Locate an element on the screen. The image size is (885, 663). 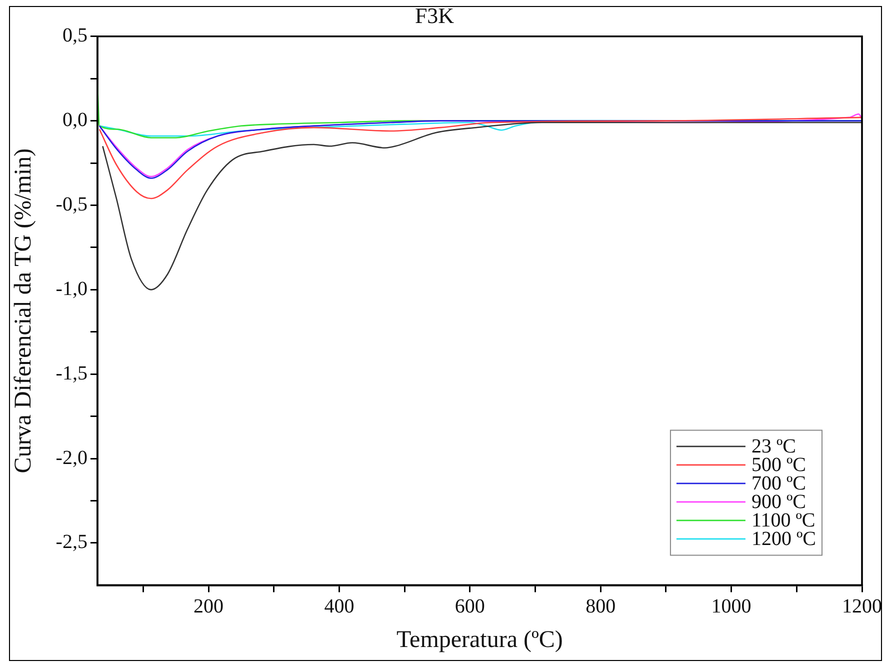
x-axis-title: Temperatura (ºC) is located at coordinates (479, 639).